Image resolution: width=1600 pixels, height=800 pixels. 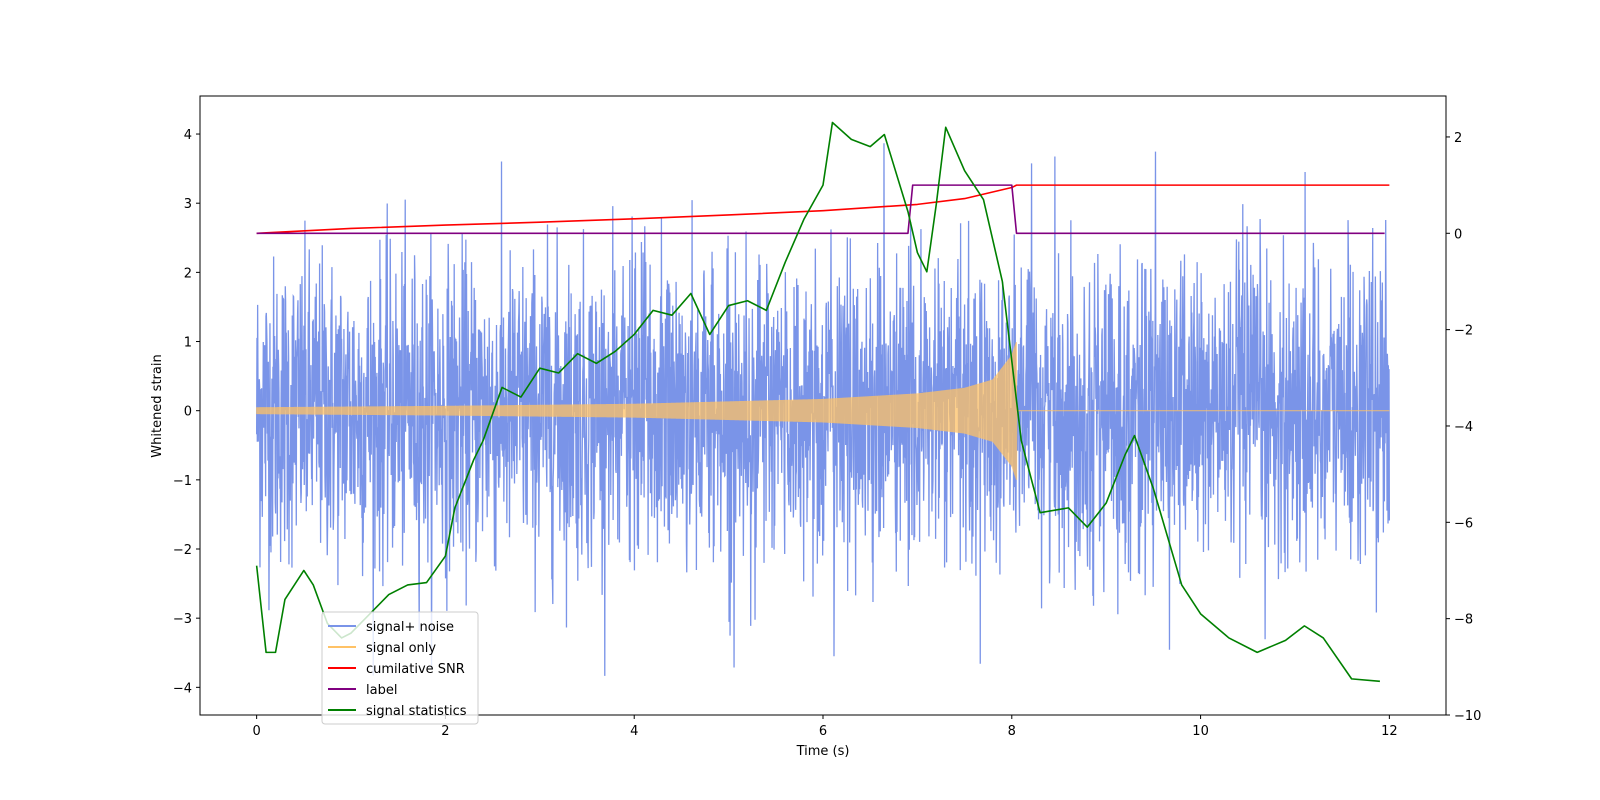 I want to click on y-axis-label: Whitened strain, so click(x=157, y=405).